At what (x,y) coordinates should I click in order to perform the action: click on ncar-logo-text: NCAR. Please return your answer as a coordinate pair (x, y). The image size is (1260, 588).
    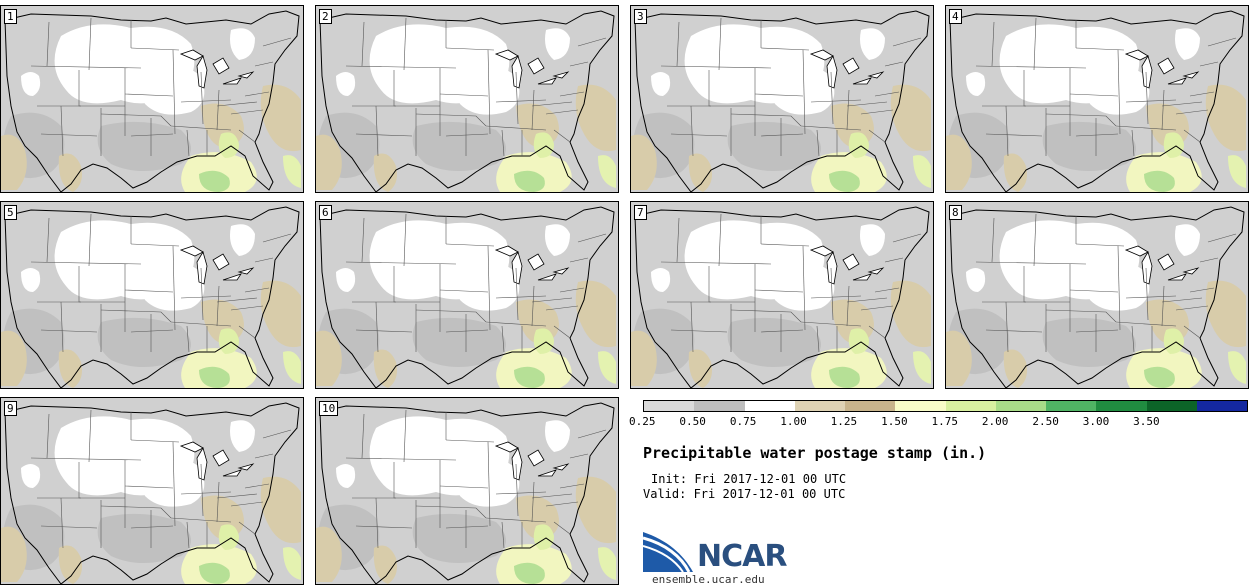
    Looking at the image, I should click on (742, 556).